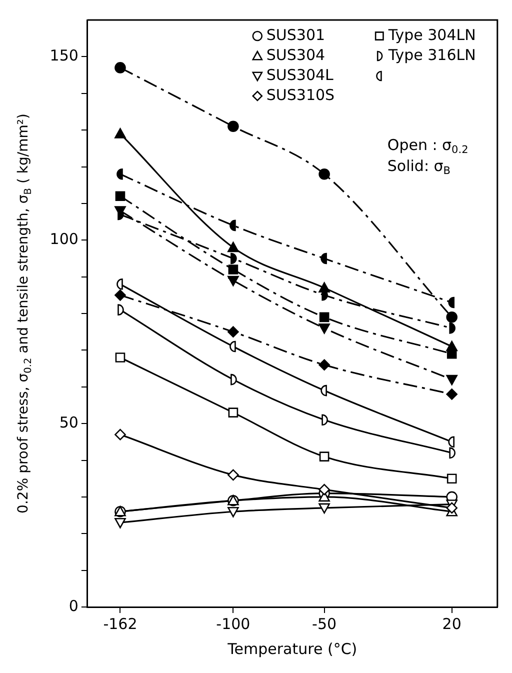 Image resolution: width=512 pixels, height=673 pixels. What do you see at coordinates (73, 605) in the screenshot?
I see `y-tick-label: 0` at bounding box center [73, 605].